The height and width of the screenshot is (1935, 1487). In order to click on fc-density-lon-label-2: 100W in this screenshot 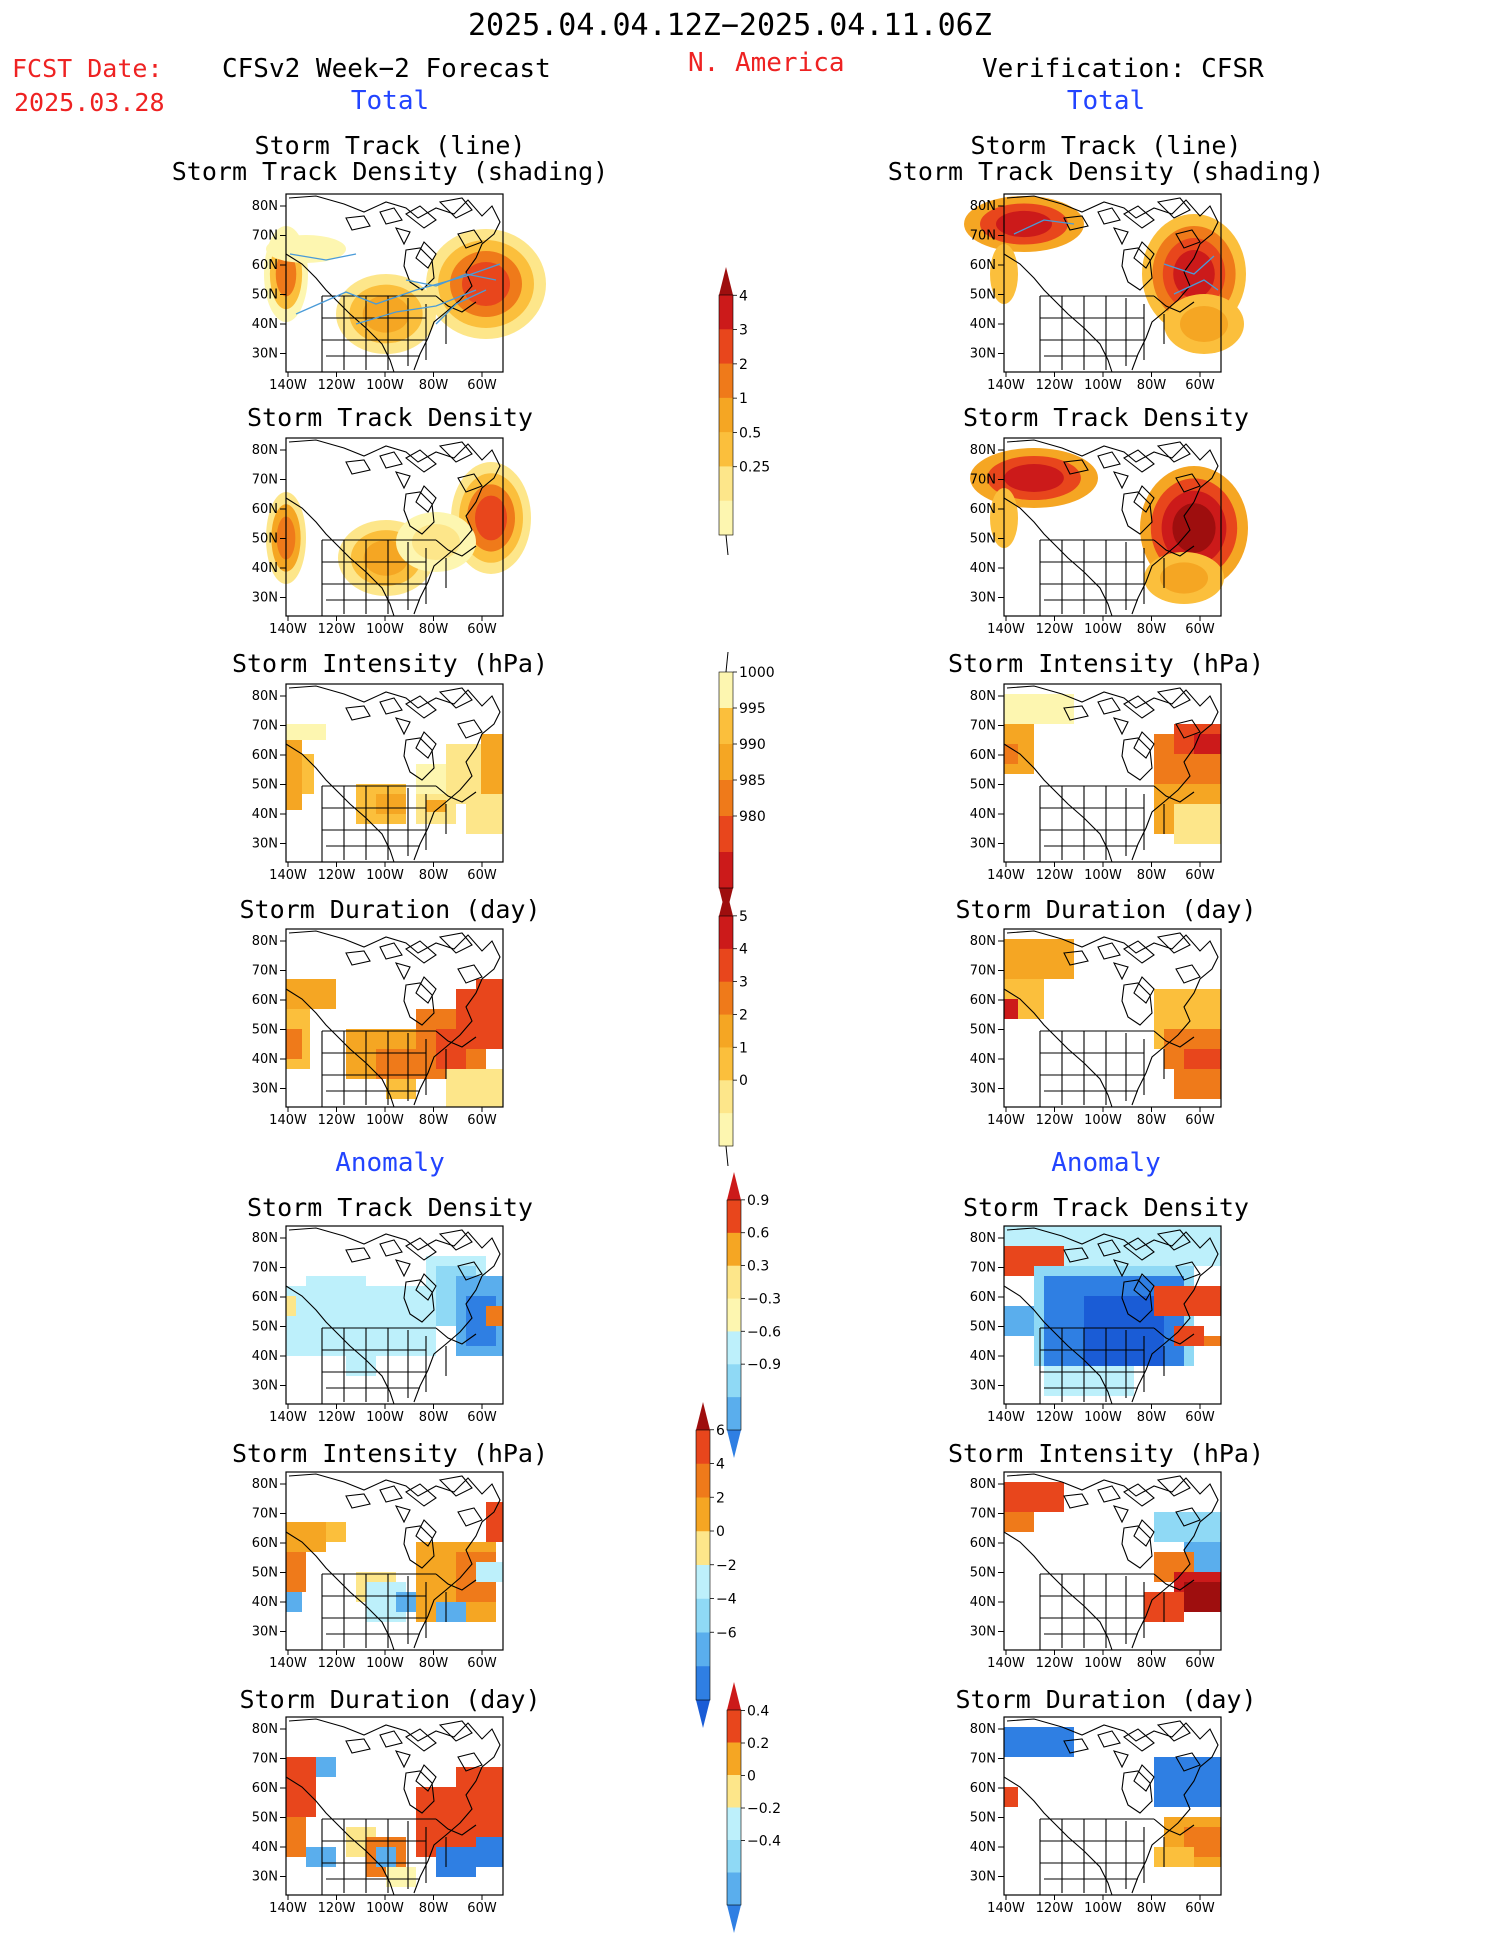, I will do `click(385, 629)`.